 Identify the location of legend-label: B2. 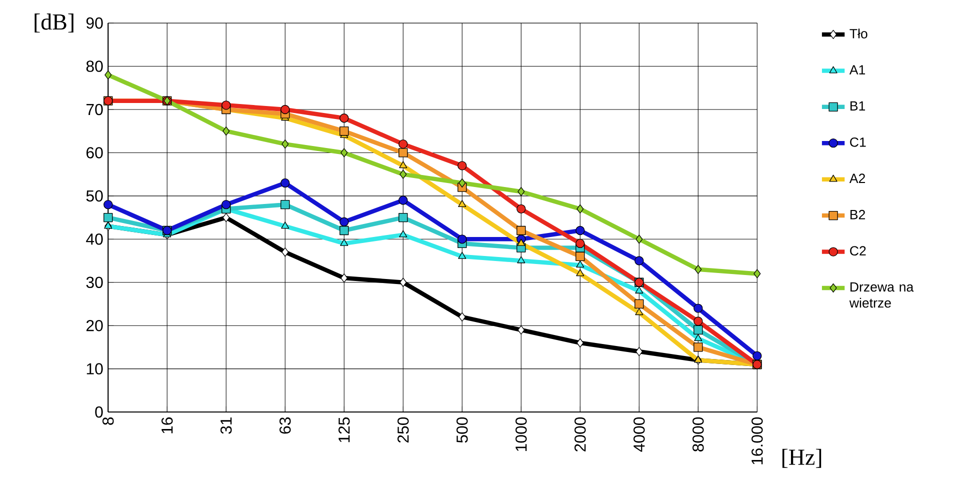
(857, 215).